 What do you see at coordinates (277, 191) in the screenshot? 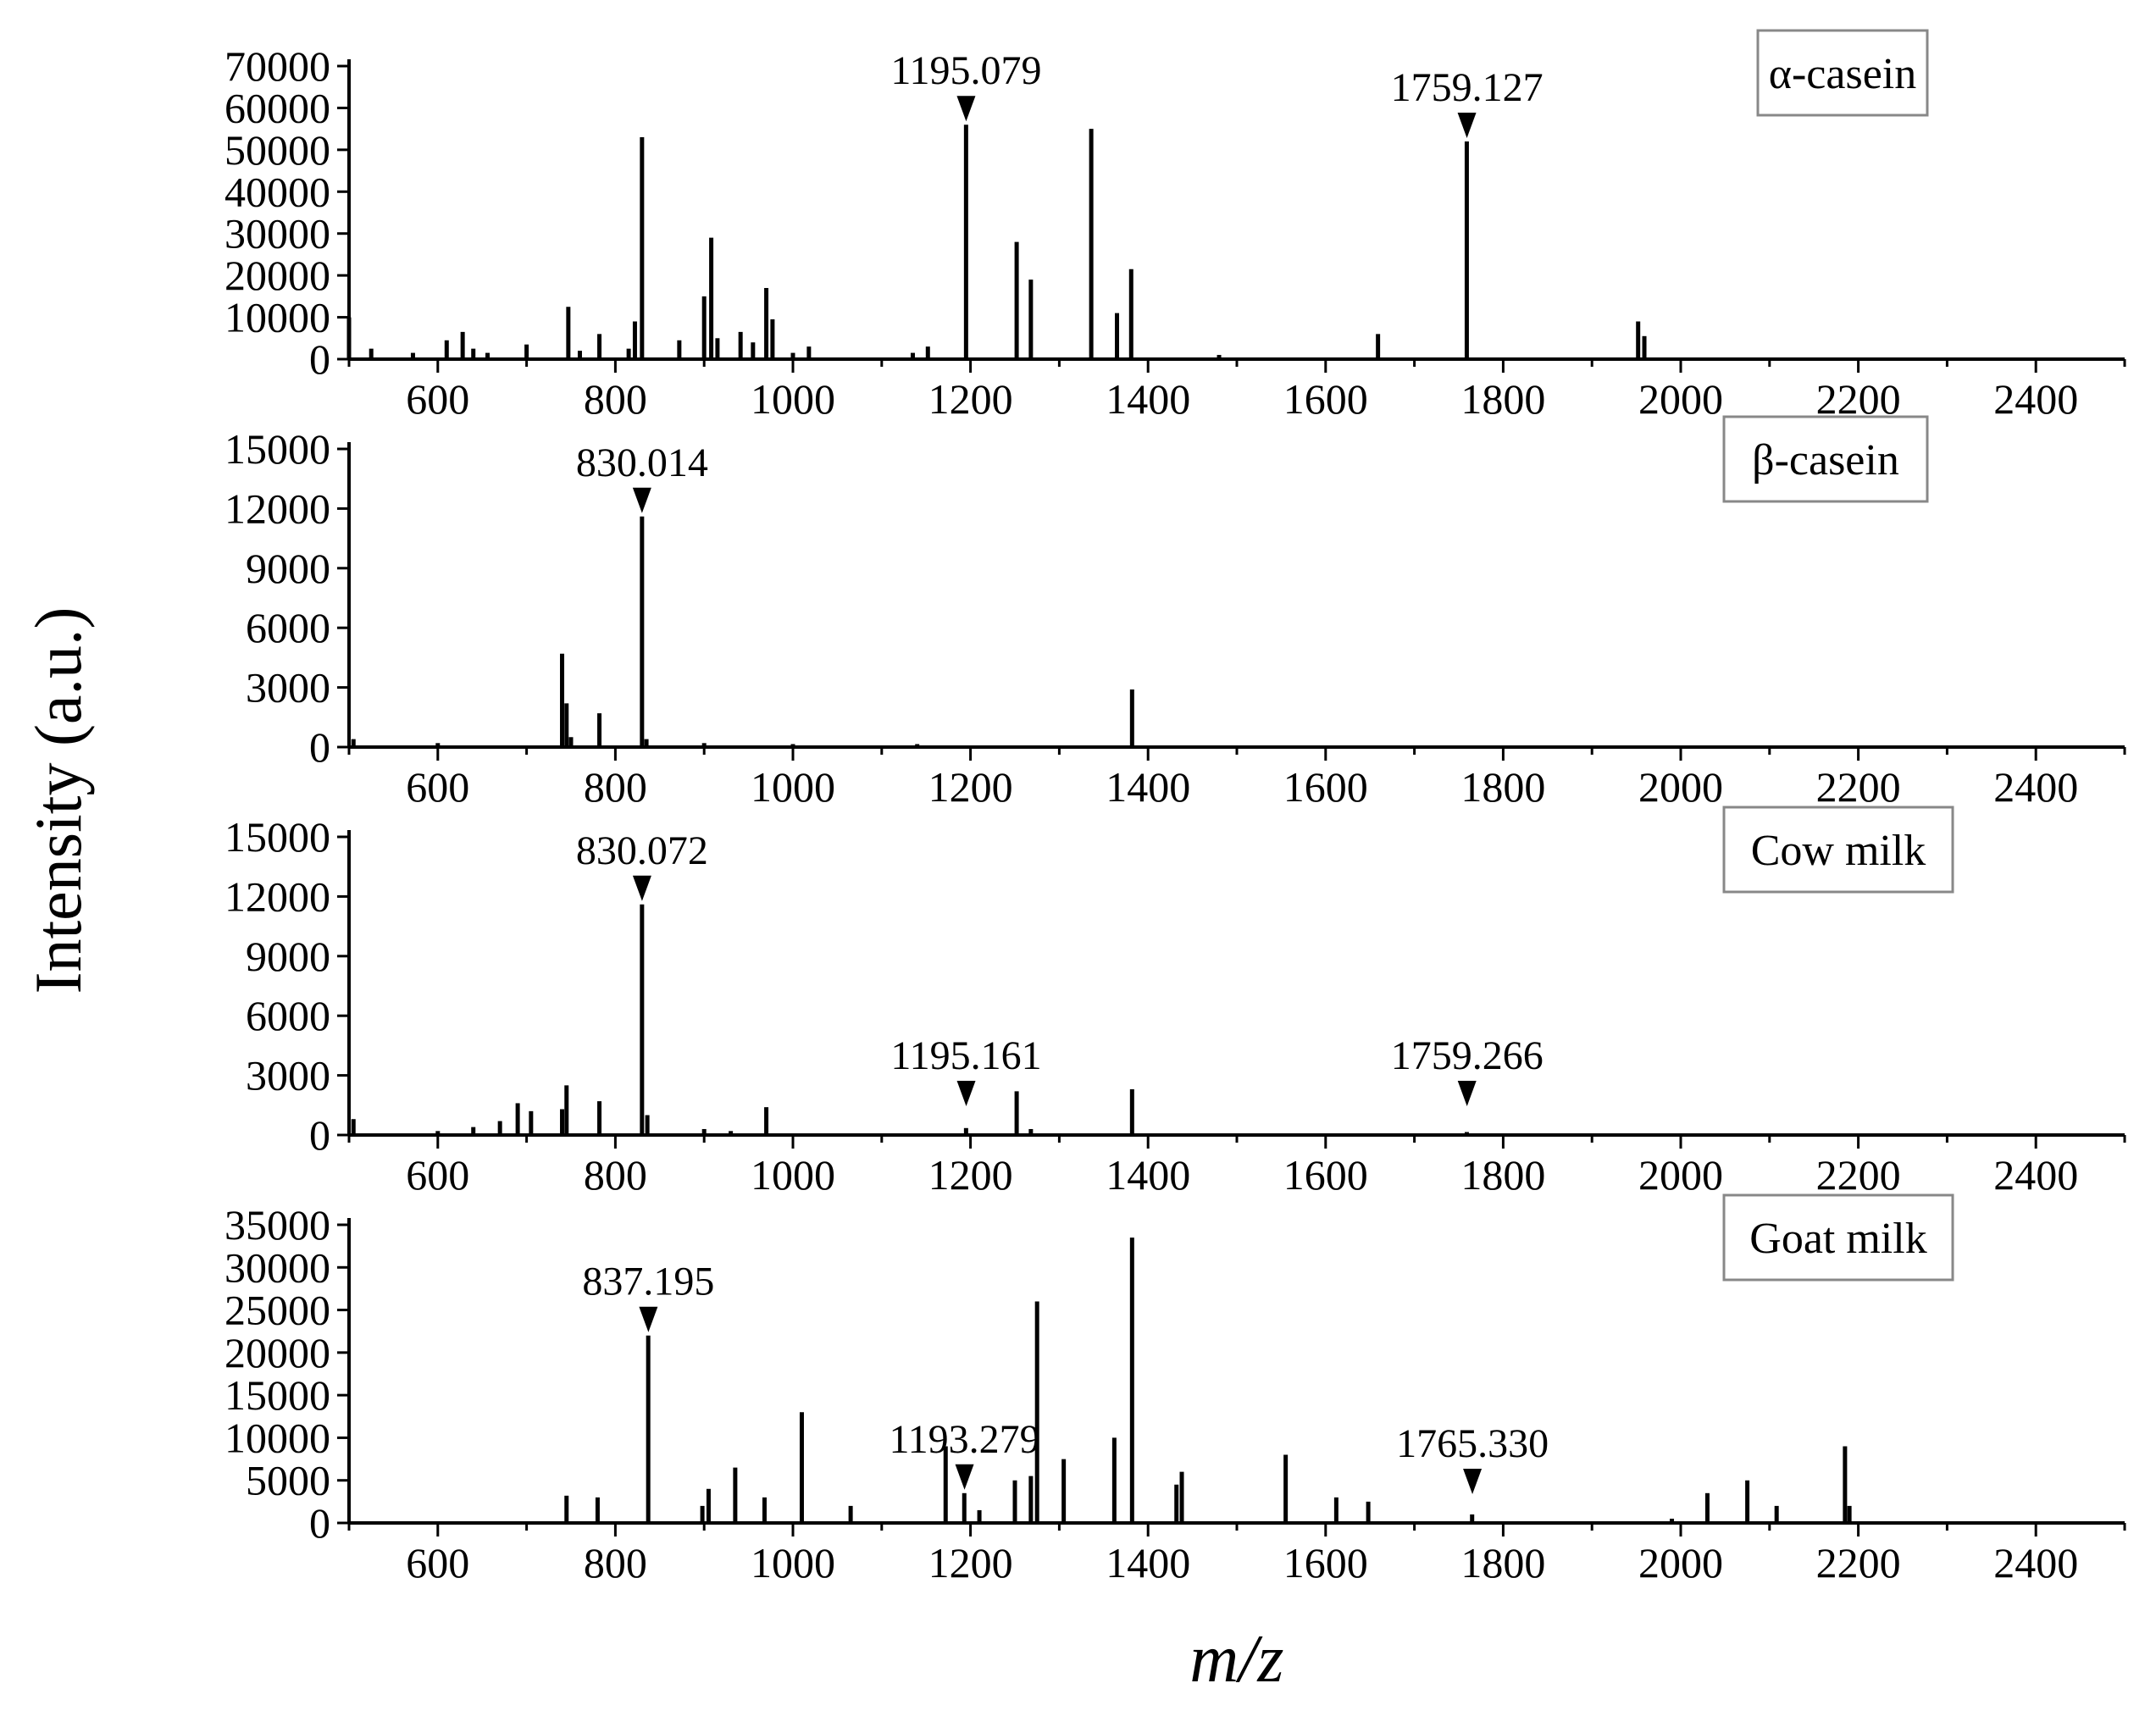
I see `y-tick-label: 40000` at bounding box center [277, 191].